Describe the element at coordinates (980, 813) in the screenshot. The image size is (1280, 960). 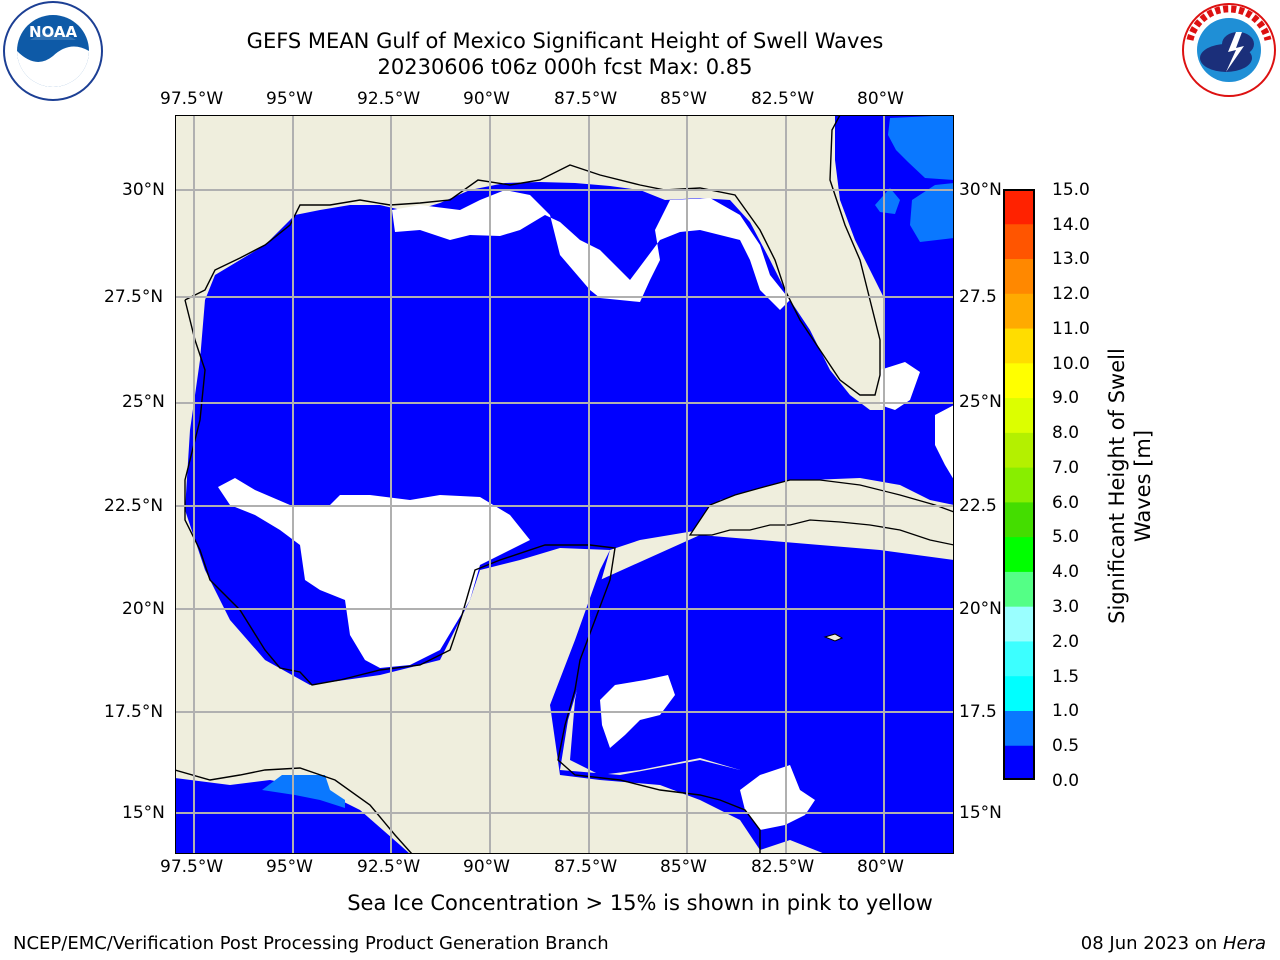
I see `lat-tick-right: 15°N` at that location.